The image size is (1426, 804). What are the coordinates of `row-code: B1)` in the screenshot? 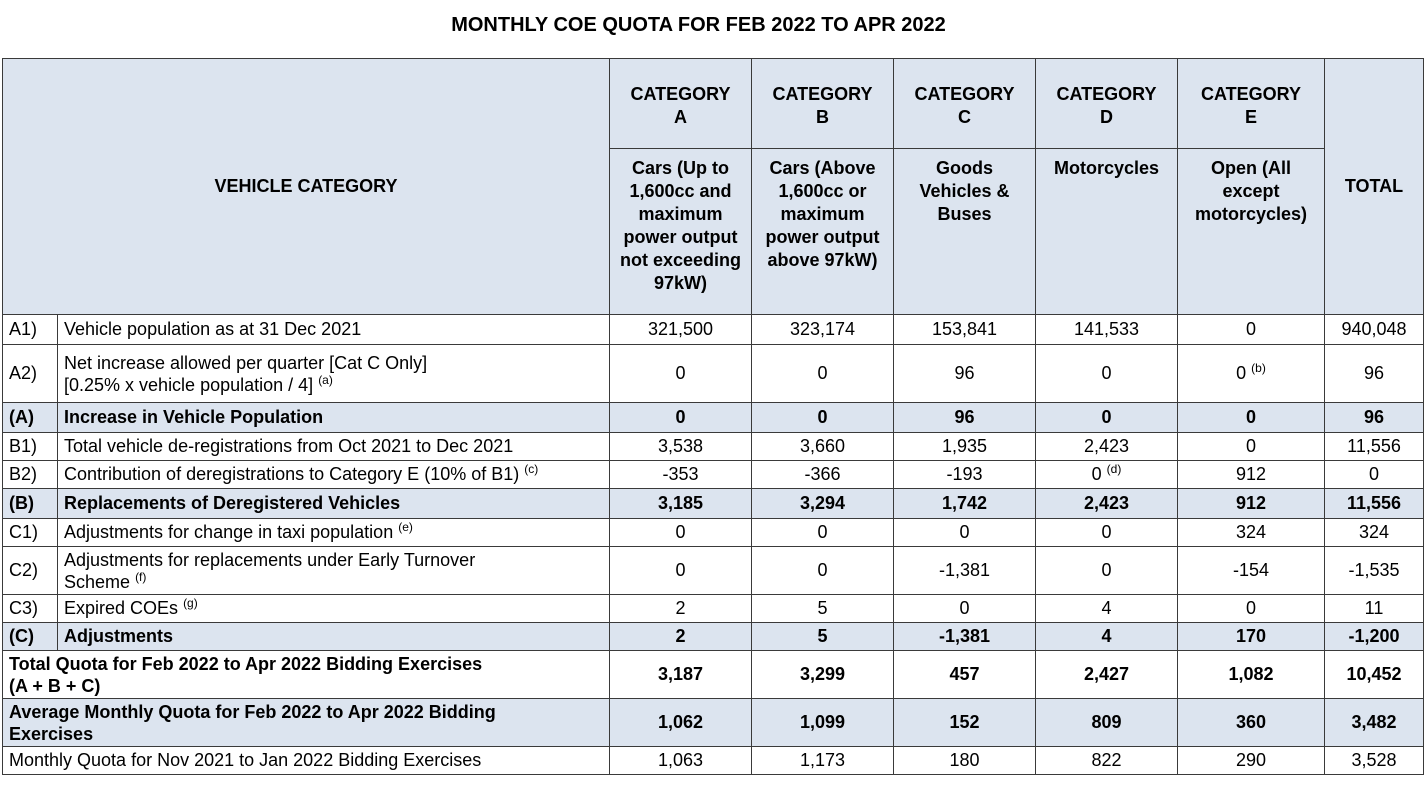 It's located at (30, 446).